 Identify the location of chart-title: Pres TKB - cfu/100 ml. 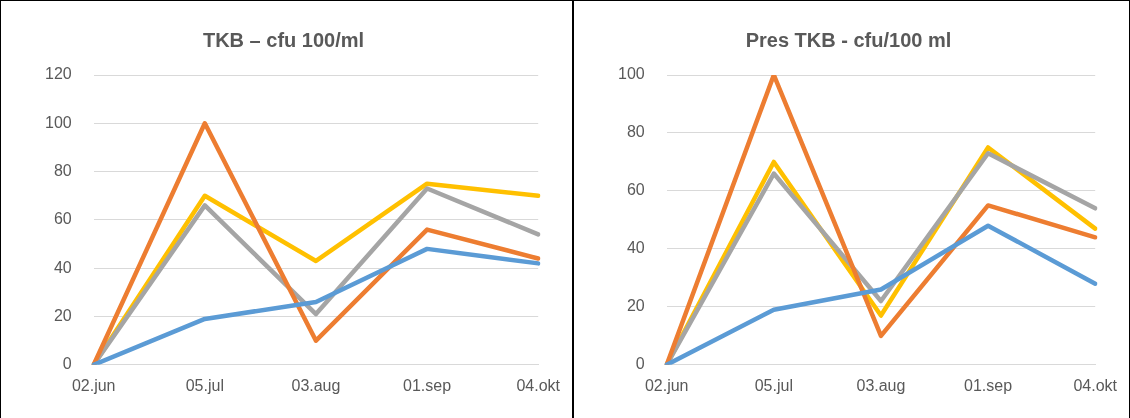
(848, 39).